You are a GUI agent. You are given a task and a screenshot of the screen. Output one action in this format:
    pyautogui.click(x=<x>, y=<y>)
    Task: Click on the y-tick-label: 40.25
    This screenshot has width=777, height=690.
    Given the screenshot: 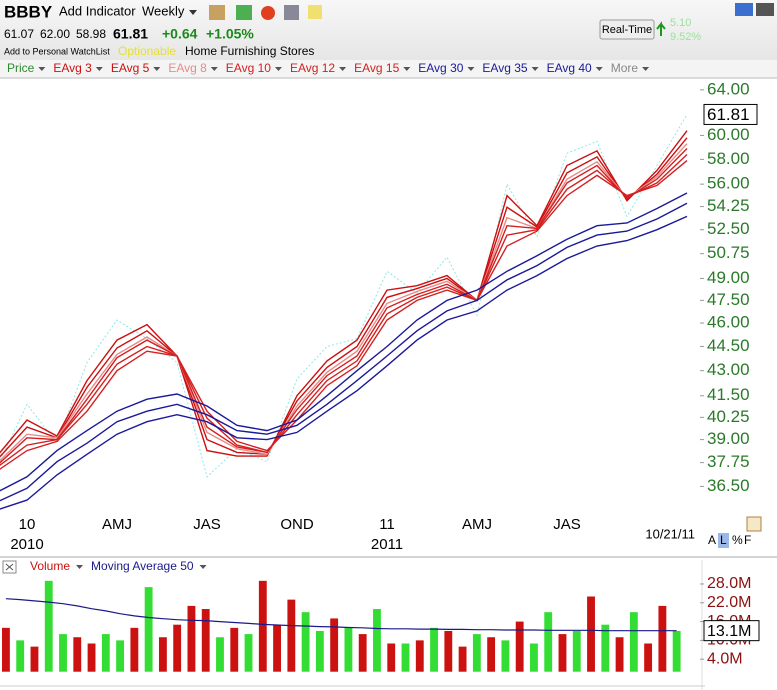 What is the action you would take?
    pyautogui.click(x=728, y=416)
    